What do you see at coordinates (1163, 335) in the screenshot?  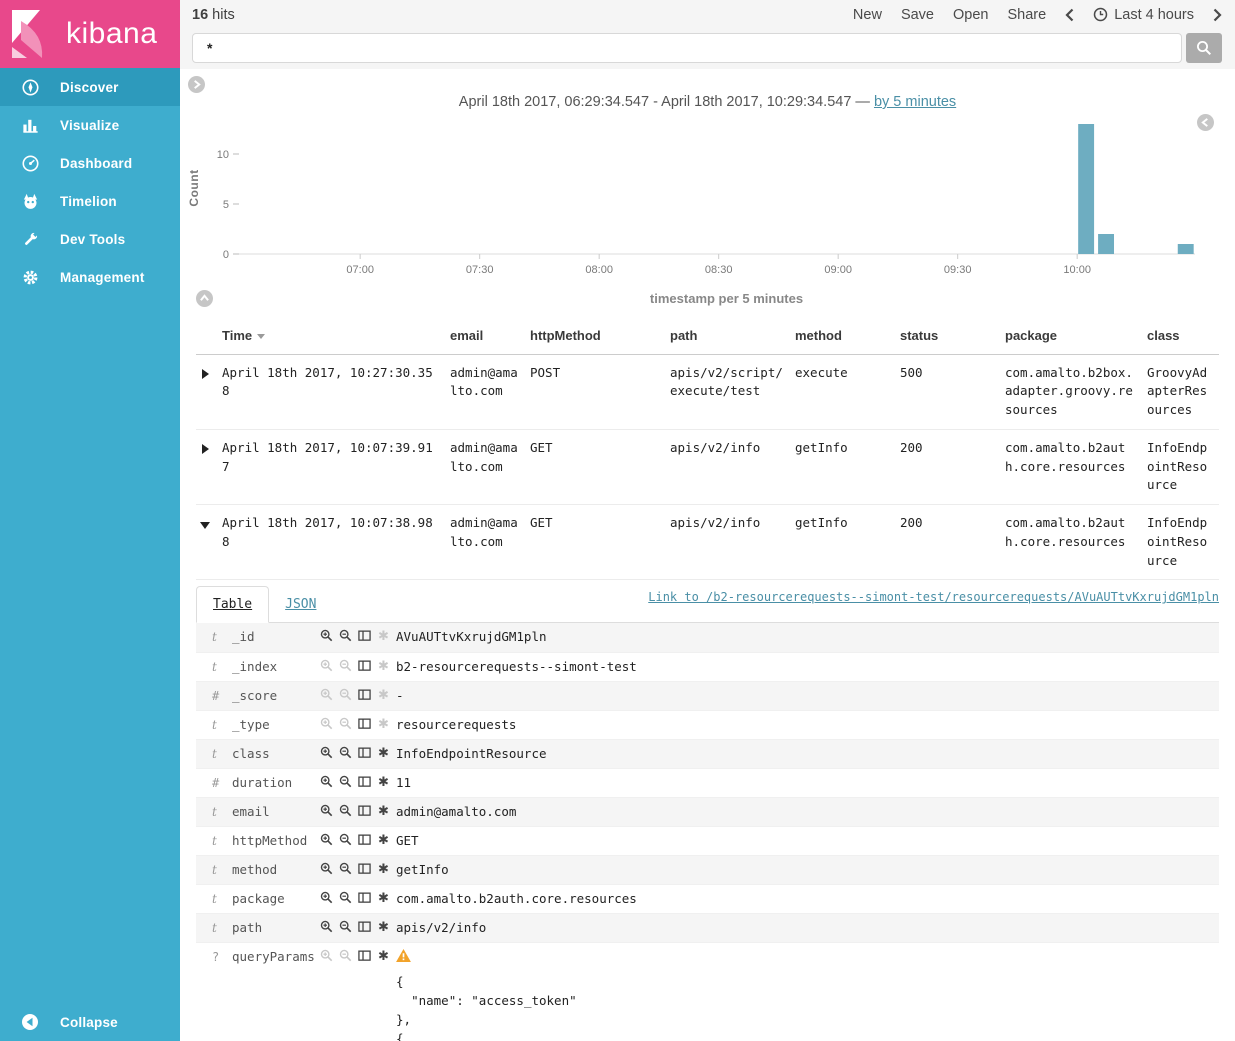 I see `column-header-class: class` at bounding box center [1163, 335].